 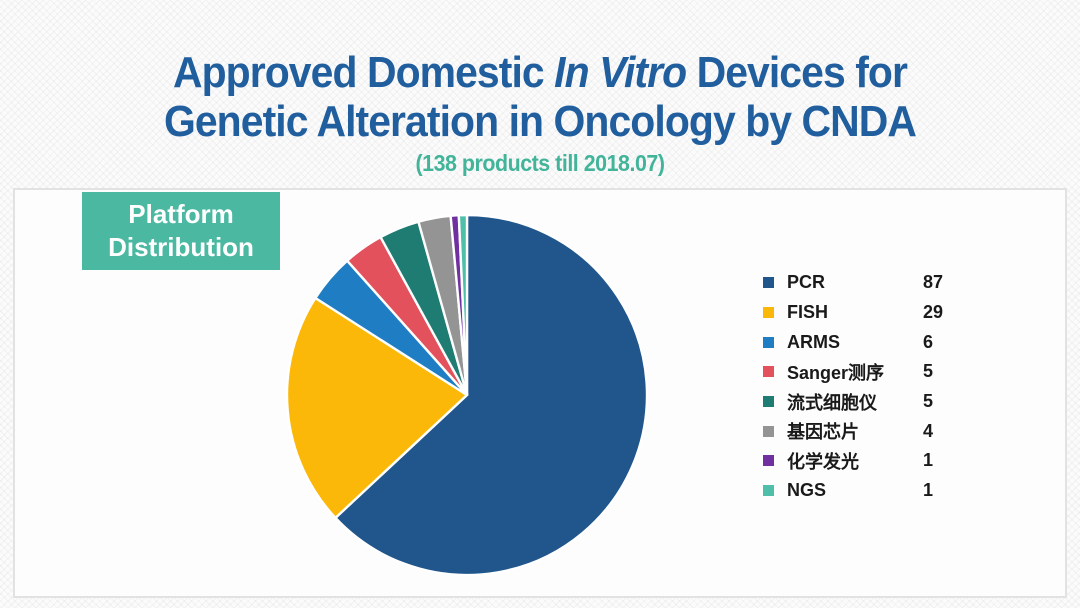 What do you see at coordinates (823, 461) in the screenshot?
I see `legend-label: 化学发光` at bounding box center [823, 461].